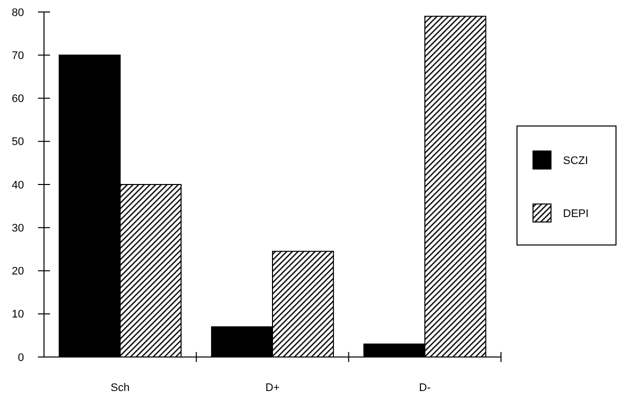  Describe the element at coordinates (21, 358) in the screenshot. I see `y-tick-label: 0` at that location.